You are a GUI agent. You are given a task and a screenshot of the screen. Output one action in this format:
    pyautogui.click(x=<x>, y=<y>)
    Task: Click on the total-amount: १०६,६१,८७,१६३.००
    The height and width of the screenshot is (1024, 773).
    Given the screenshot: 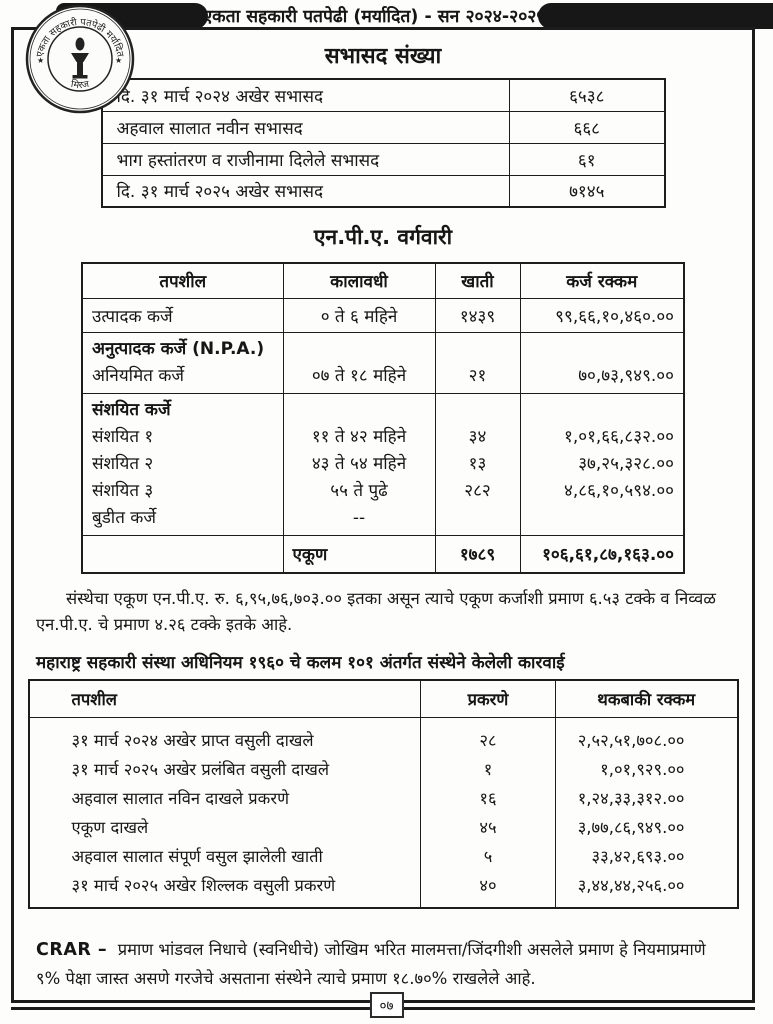 What is the action you would take?
    pyautogui.click(x=602, y=554)
    